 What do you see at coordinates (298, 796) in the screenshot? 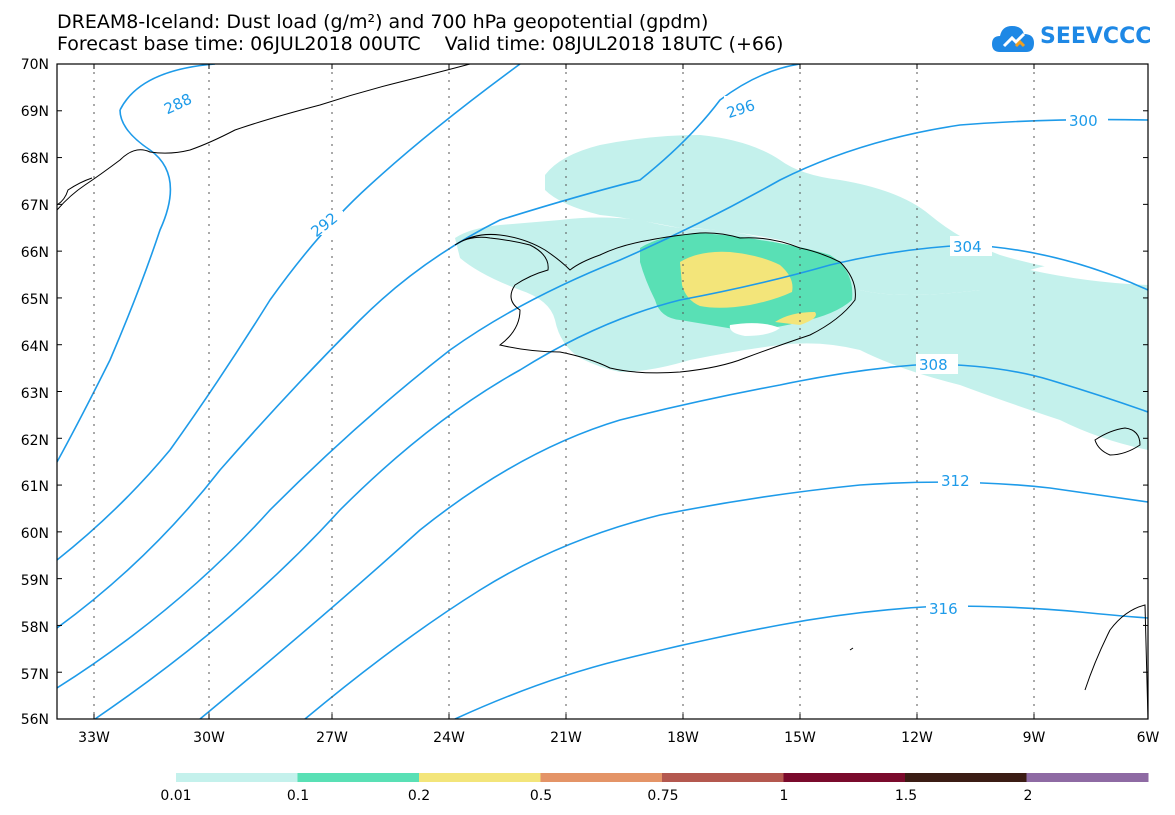
I see `legend-label: 0.1` at bounding box center [298, 796].